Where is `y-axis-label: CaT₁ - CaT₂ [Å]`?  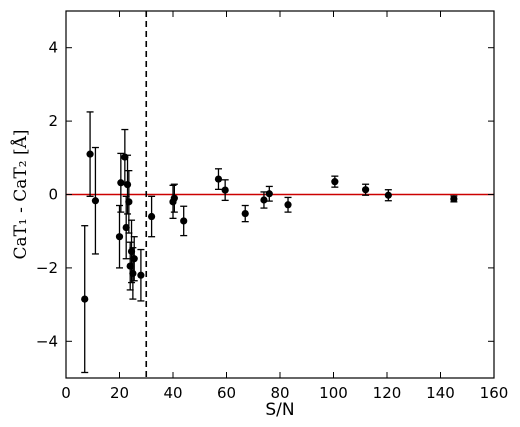 y-axis-label: CaT₁ - CaT₂ [Å] is located at coordinates (20, 194).